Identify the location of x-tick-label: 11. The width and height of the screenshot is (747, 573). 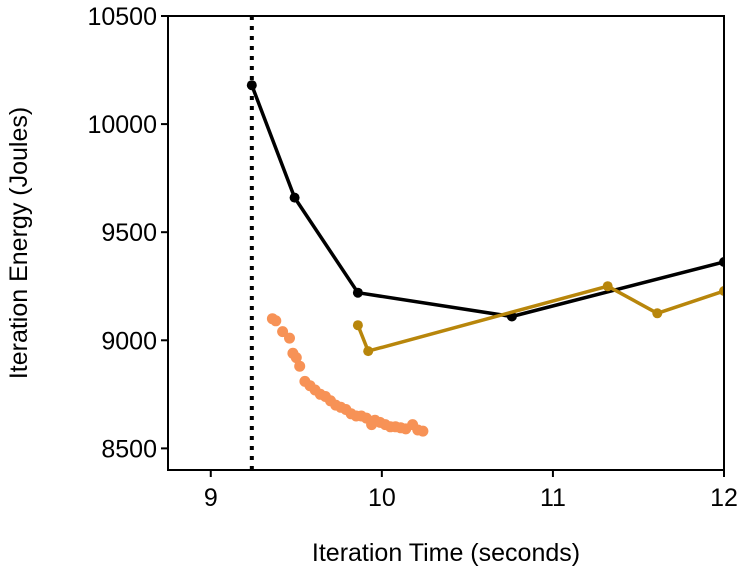
(553, 498).